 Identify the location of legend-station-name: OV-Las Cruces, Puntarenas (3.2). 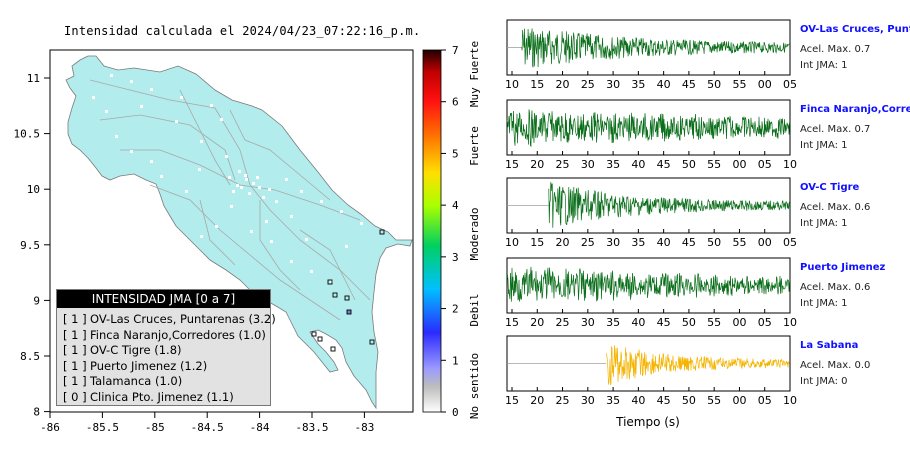
(183, 319).